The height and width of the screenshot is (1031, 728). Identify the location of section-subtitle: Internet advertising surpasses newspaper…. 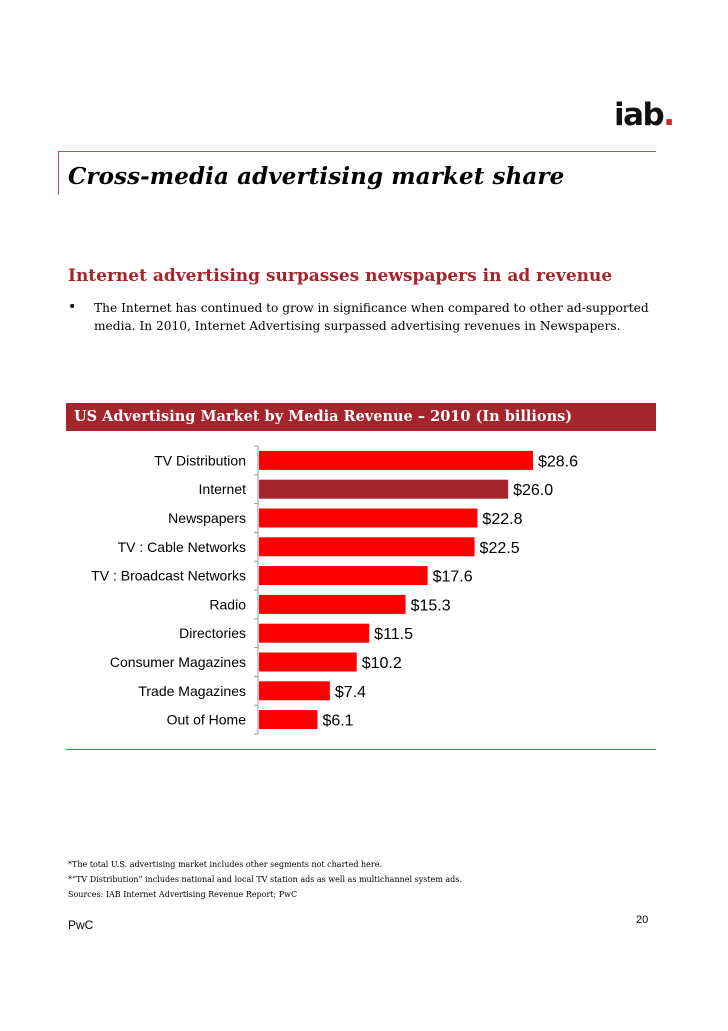
(340, 276).